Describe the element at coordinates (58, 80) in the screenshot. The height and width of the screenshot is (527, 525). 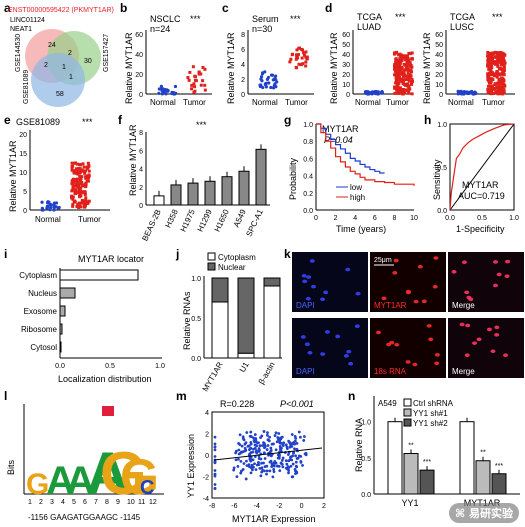
I see `venn-circle-blue` at that location.